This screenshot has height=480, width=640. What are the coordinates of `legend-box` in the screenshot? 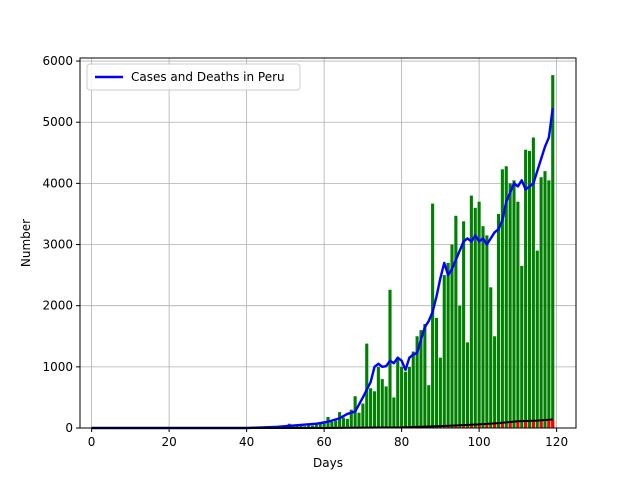 It's located at (193, 77).